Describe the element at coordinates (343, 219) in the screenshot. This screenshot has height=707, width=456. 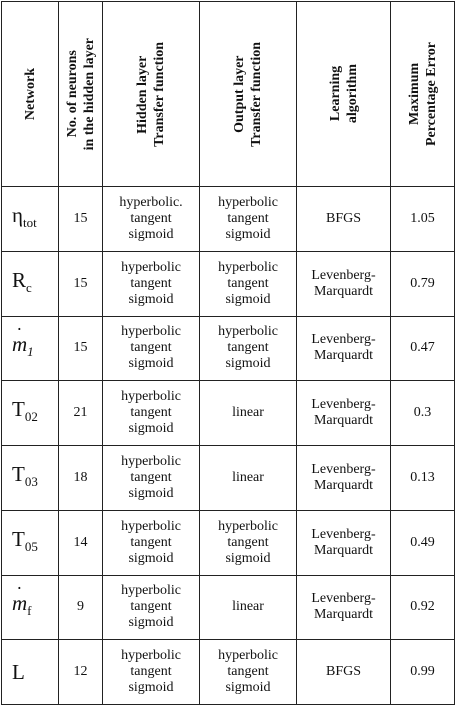
I see `algorithm-cell: BFGS` at that location.